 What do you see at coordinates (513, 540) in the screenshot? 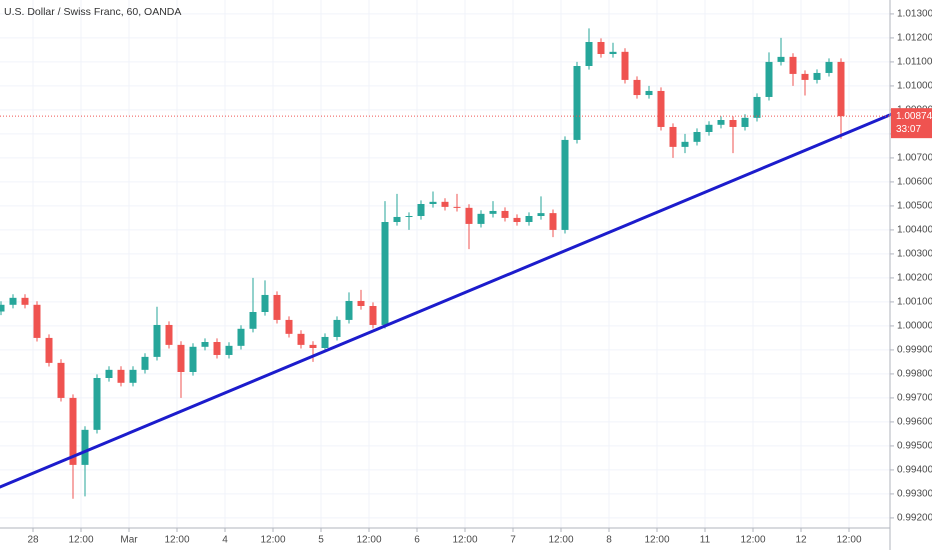
I see `x-tick-label: 7` at bounding box center [513, 540].